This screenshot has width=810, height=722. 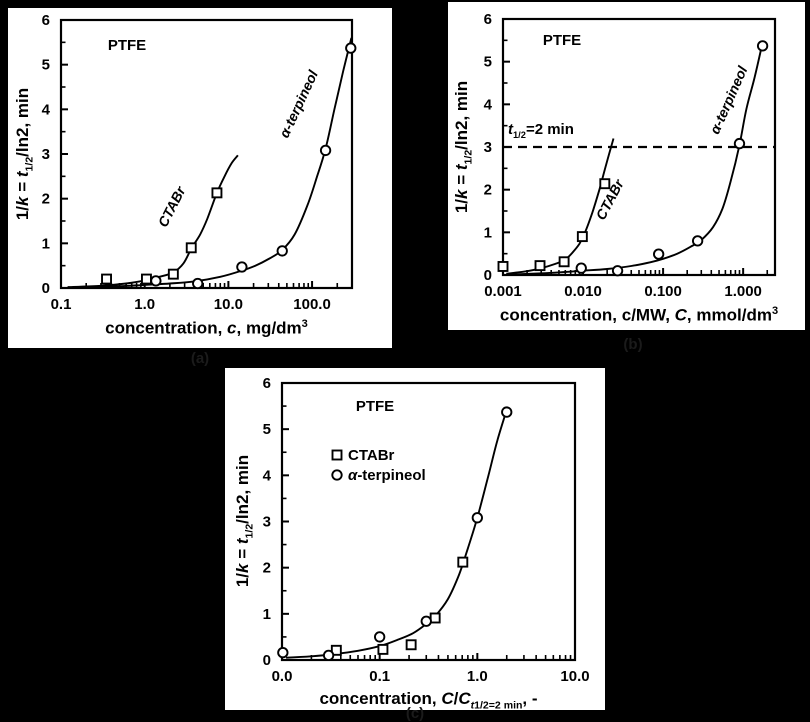 I want to click on y-tick-label: 0, so click(x=267, y=660).